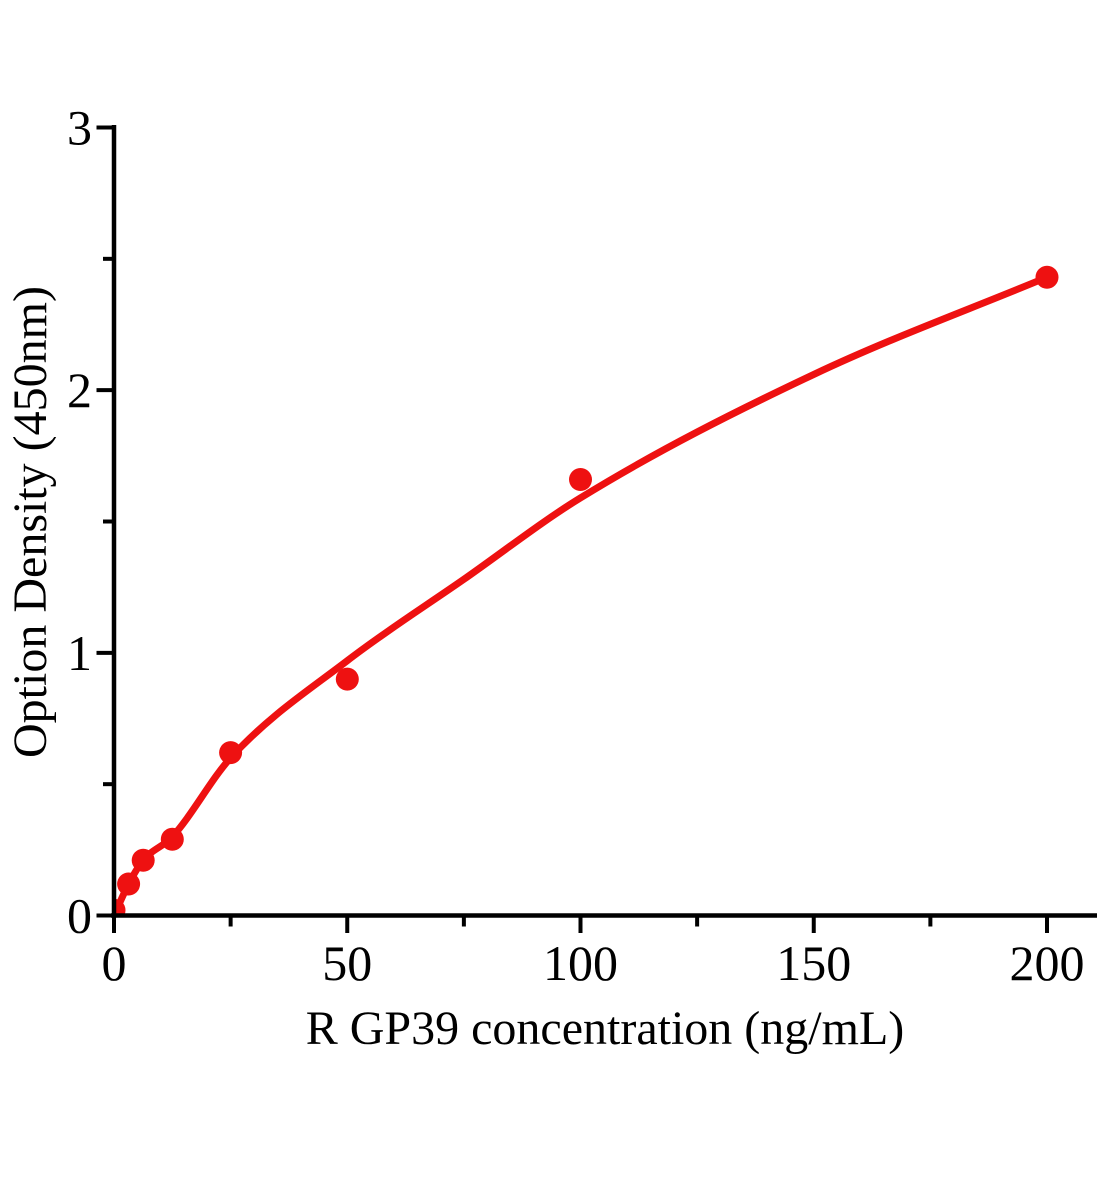 The height and width of the screenshot is (1200, 1104). I want to click on y-tick-label: 2, so click(79, 390).